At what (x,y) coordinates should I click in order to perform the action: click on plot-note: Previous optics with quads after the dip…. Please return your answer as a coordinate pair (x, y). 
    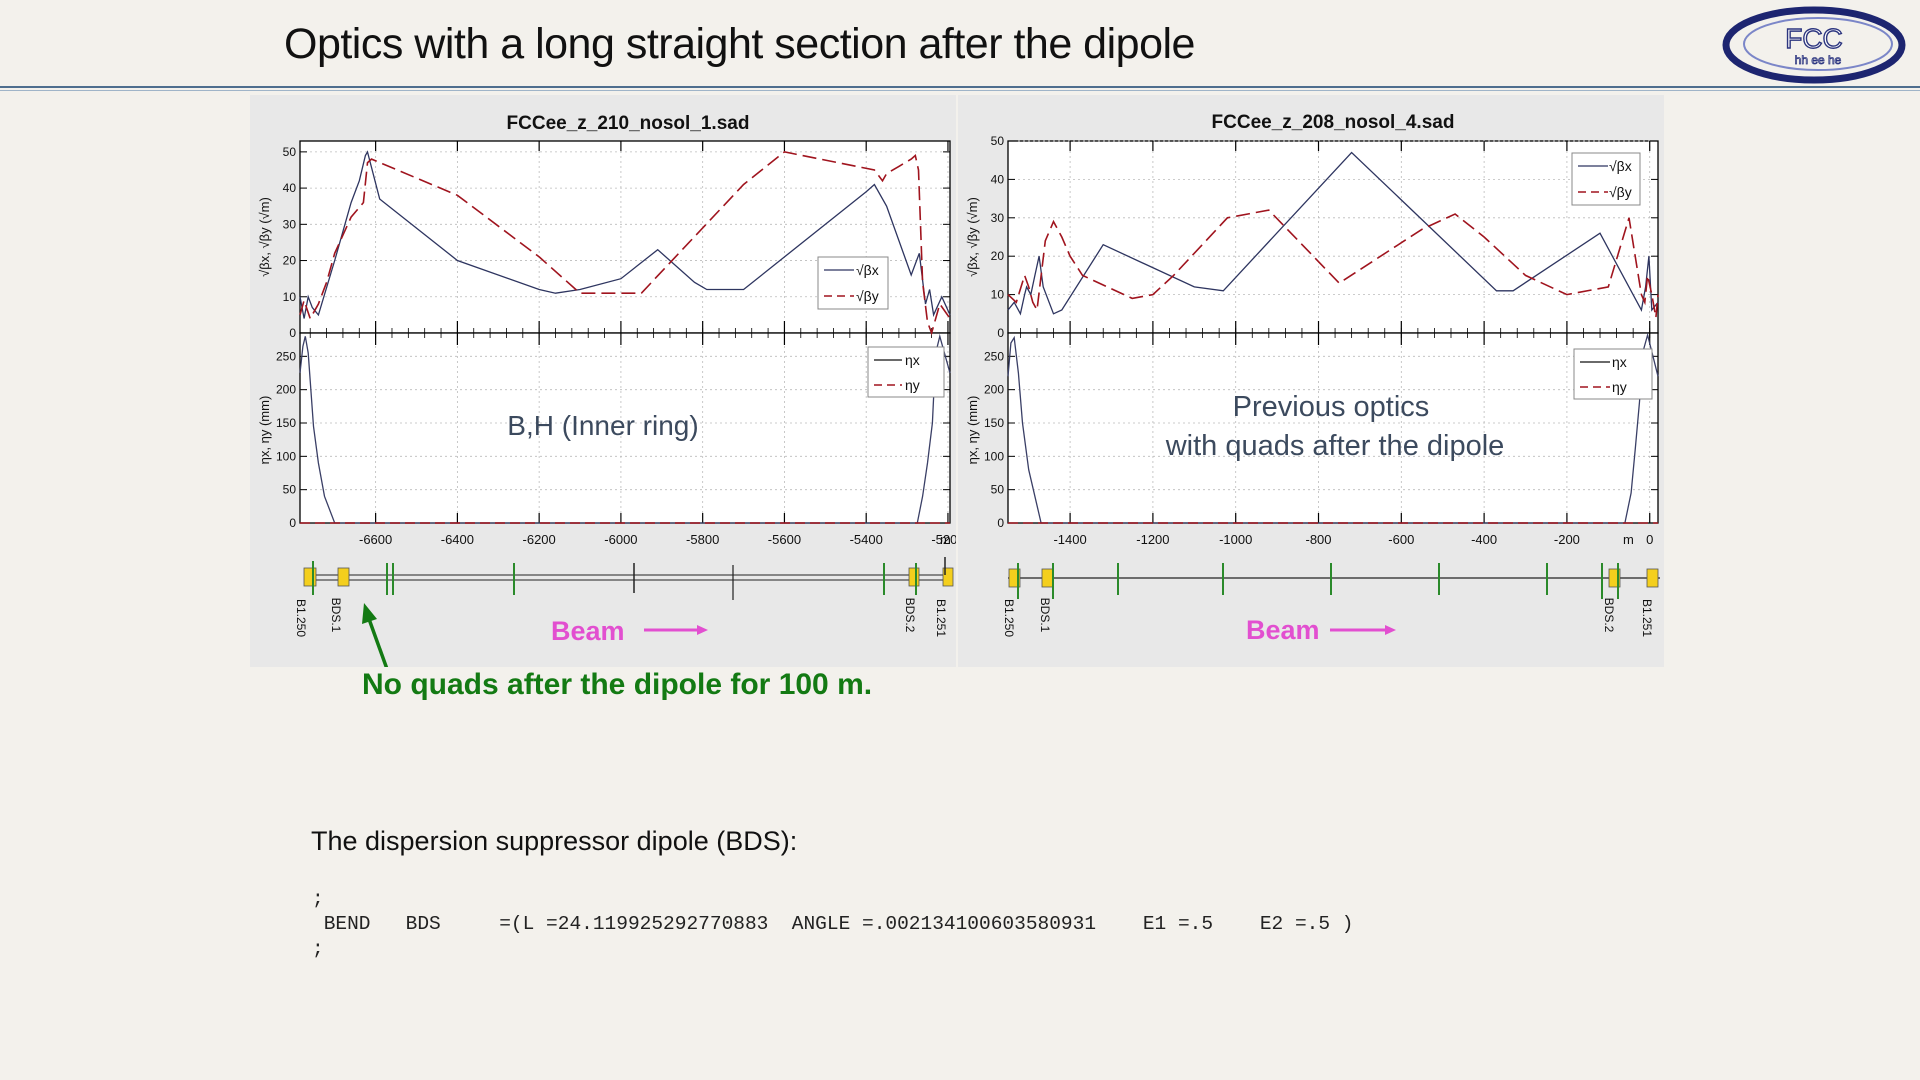
    Looking at the image, I should click on (1335, 426).